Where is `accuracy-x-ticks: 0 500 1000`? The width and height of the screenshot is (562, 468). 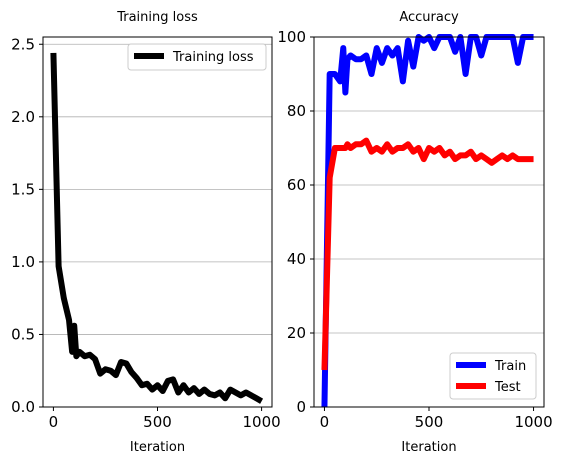
accuracy-x-ticks: 0 500 1000 is located at coordinates (436, 419).